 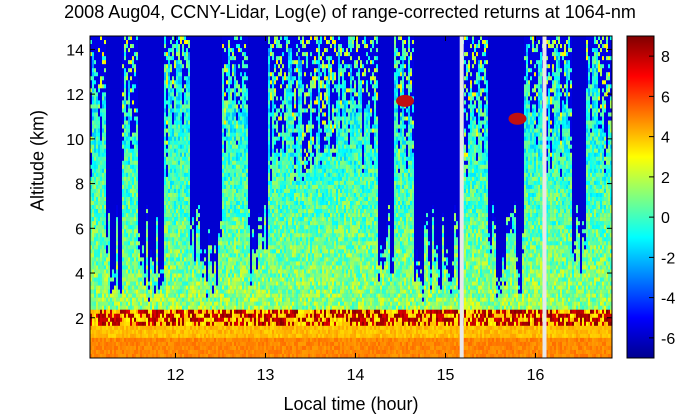 I want to click on colorbar-tick-label: -6, so click(x=668, y=339).